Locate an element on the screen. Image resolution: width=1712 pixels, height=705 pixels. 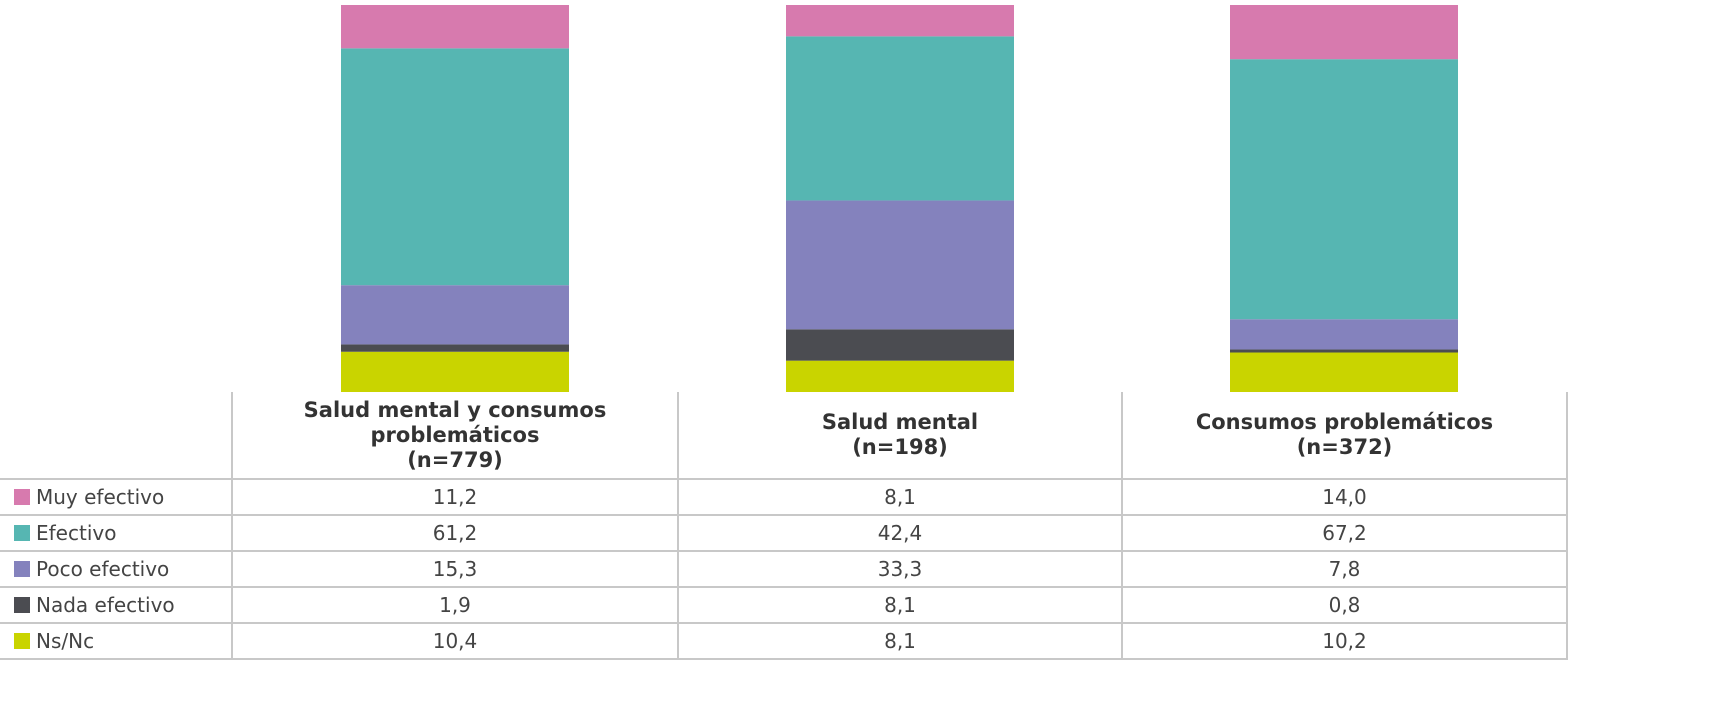
row-label: Muy efectivo is located at coordinates (116, 497).